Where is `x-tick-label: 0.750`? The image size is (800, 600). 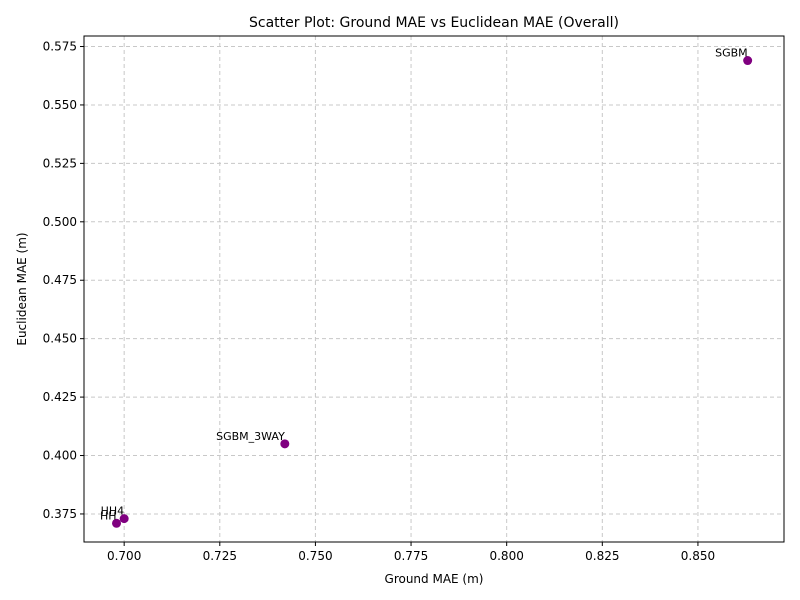 x-tick-label: 0.750 is located at coordinates (315, 556).